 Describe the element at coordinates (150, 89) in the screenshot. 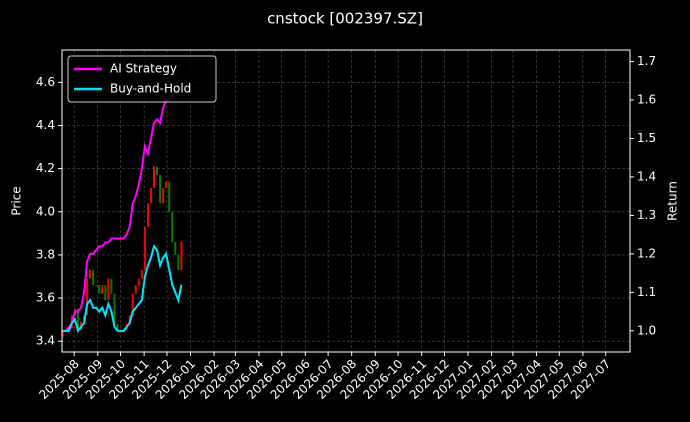

I see `legend-label: Buy-and-Hold` at that location.